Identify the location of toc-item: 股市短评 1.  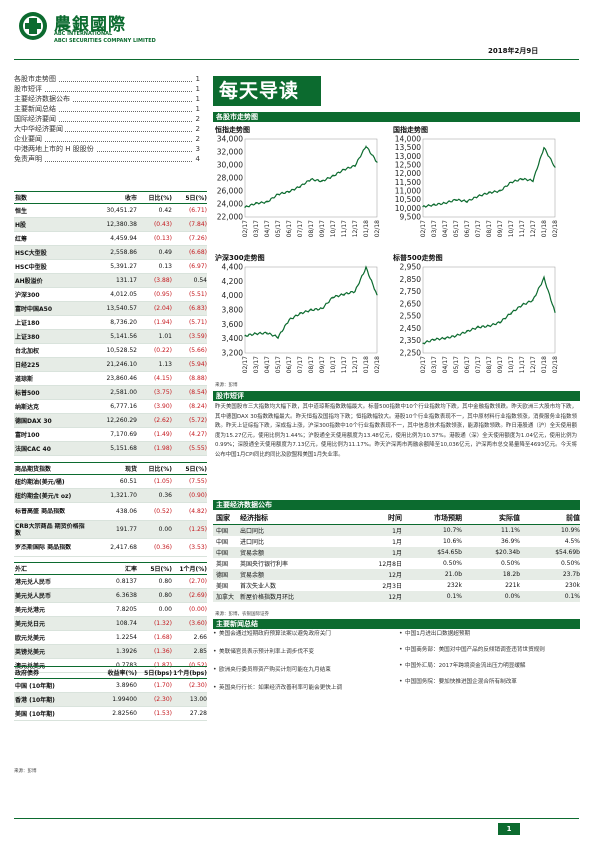
(107, 89).